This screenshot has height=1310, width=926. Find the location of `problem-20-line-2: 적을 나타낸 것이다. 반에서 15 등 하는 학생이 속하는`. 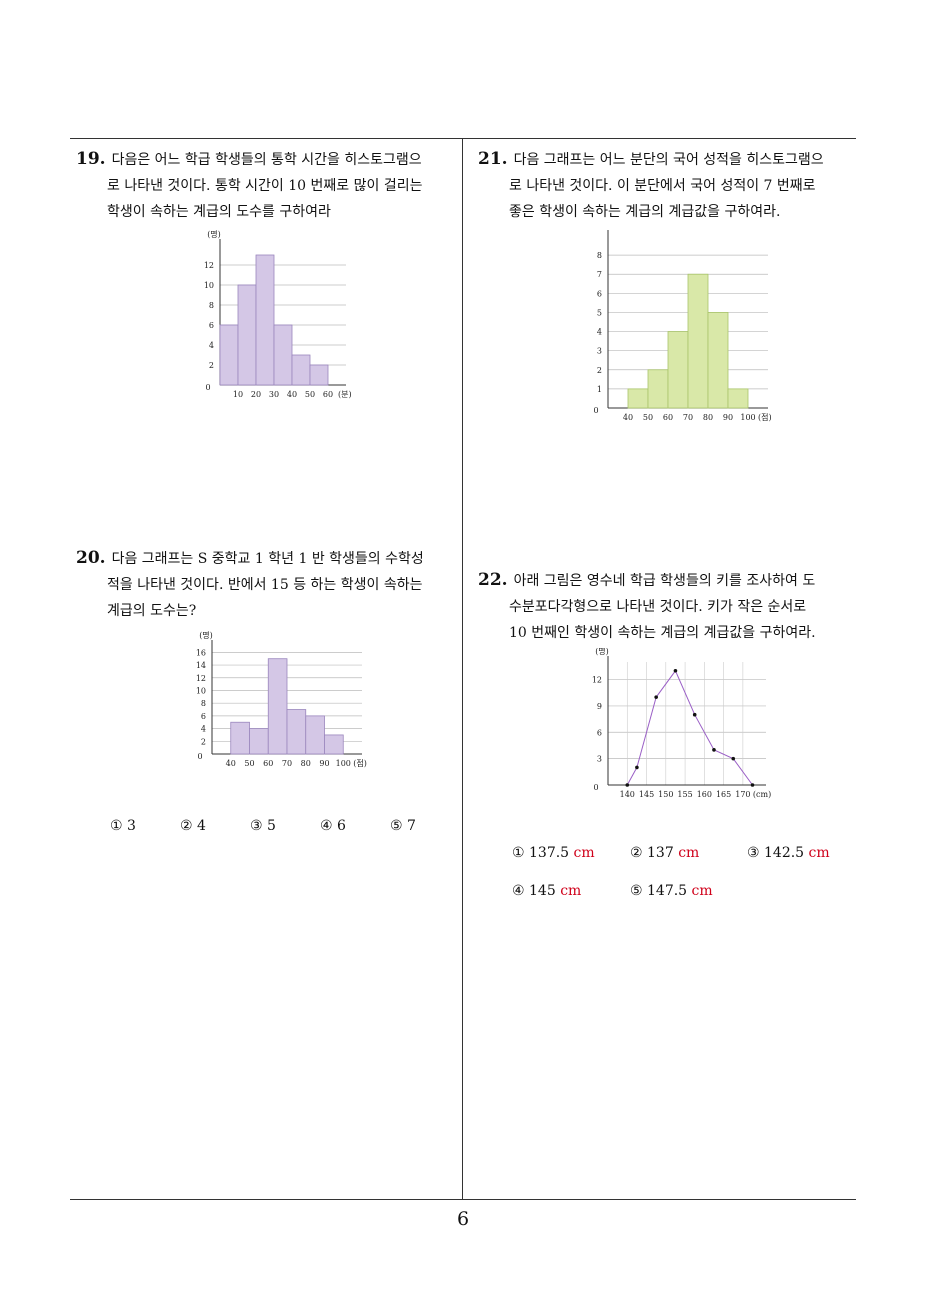

problem-20-line-2: 적을 나타낸 것이다. 반에서 15 등 하는 학생이 속하는 is located at coordinates (265, 585).